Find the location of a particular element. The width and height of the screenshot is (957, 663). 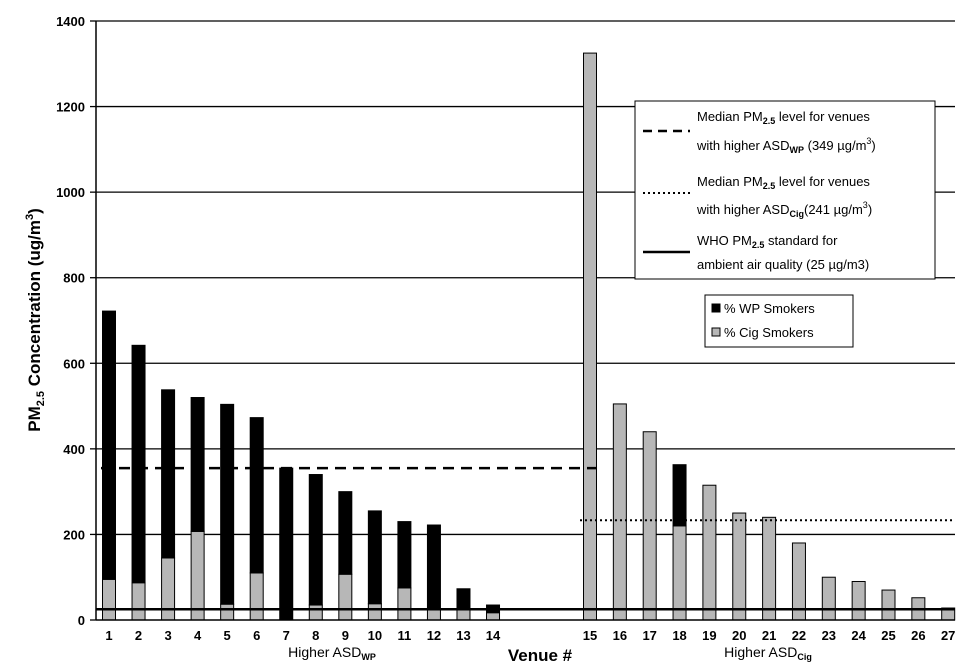

x-tick-label: 21 is located at coordinates (769, 635).